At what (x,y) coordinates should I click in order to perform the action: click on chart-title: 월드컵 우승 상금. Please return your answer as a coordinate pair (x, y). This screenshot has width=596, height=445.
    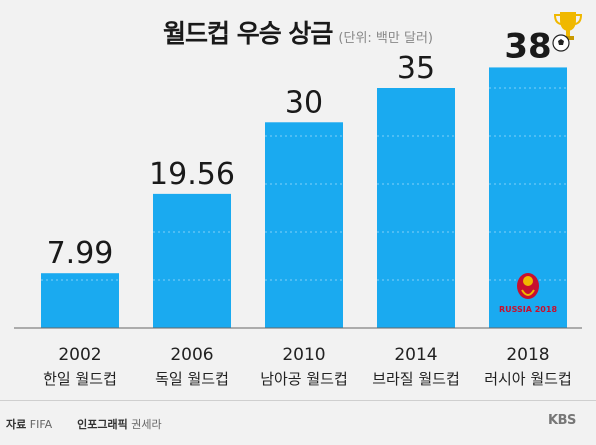
    Looking at the image, I should click on (248, 33).